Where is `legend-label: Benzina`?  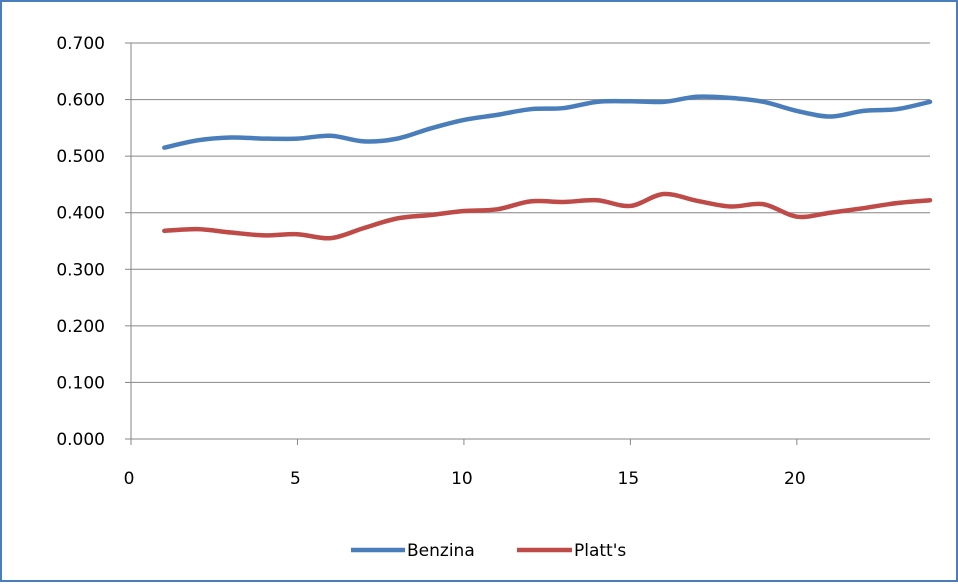
legend-label: Benzina is located at coordinates (441, 551).